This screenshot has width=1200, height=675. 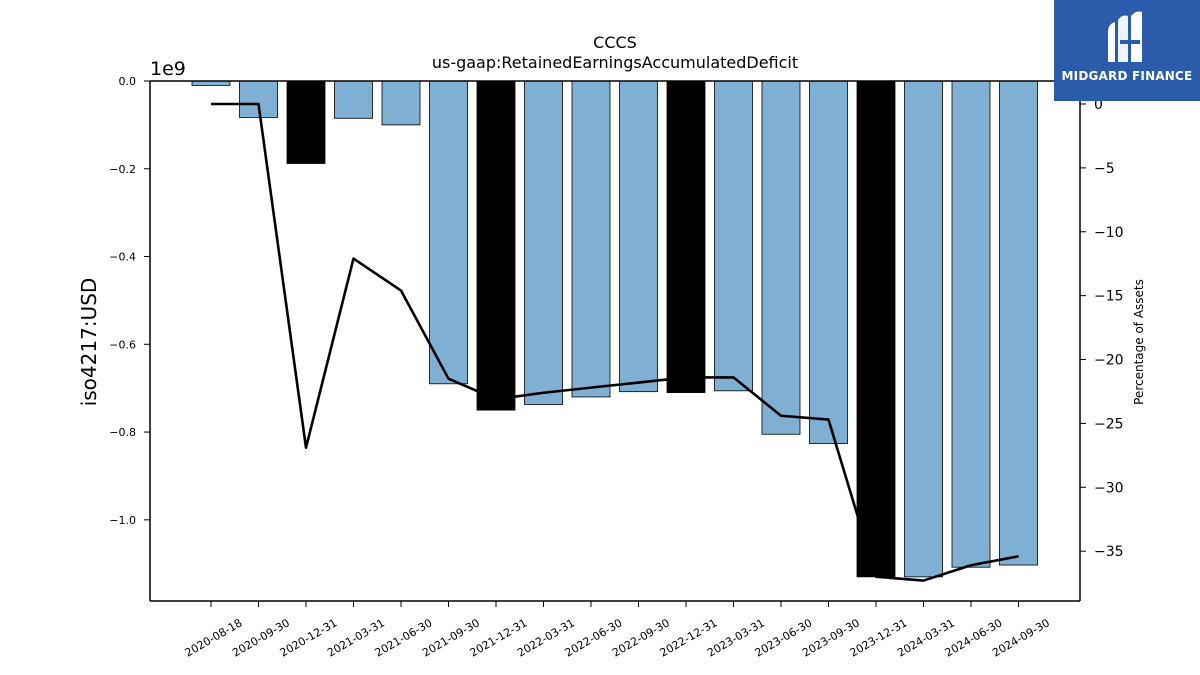 I want to click on y2-tick-label: −20, so click(x=1109, y=361).